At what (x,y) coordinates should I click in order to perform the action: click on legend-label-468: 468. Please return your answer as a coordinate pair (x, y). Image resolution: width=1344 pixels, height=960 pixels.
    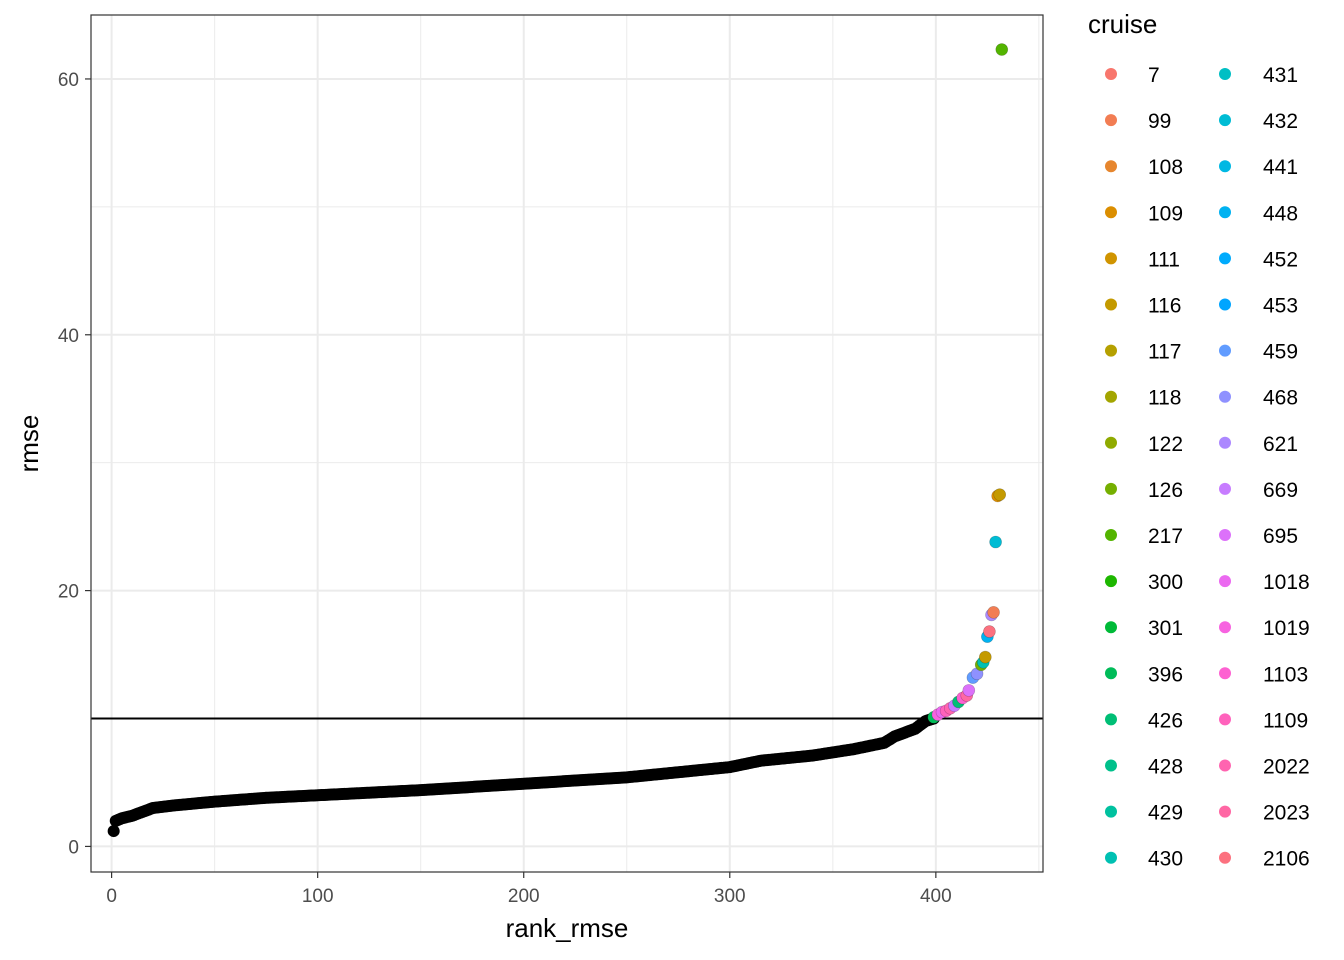
    Looking at the image, I should click on (1280, 398).